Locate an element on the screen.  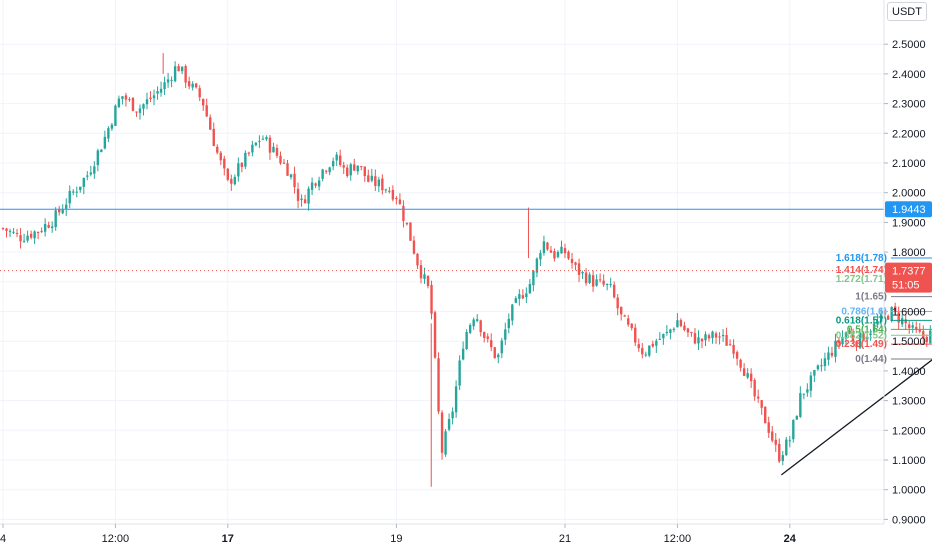
time-tick-label: 21 is located at coordinates (565, 539).